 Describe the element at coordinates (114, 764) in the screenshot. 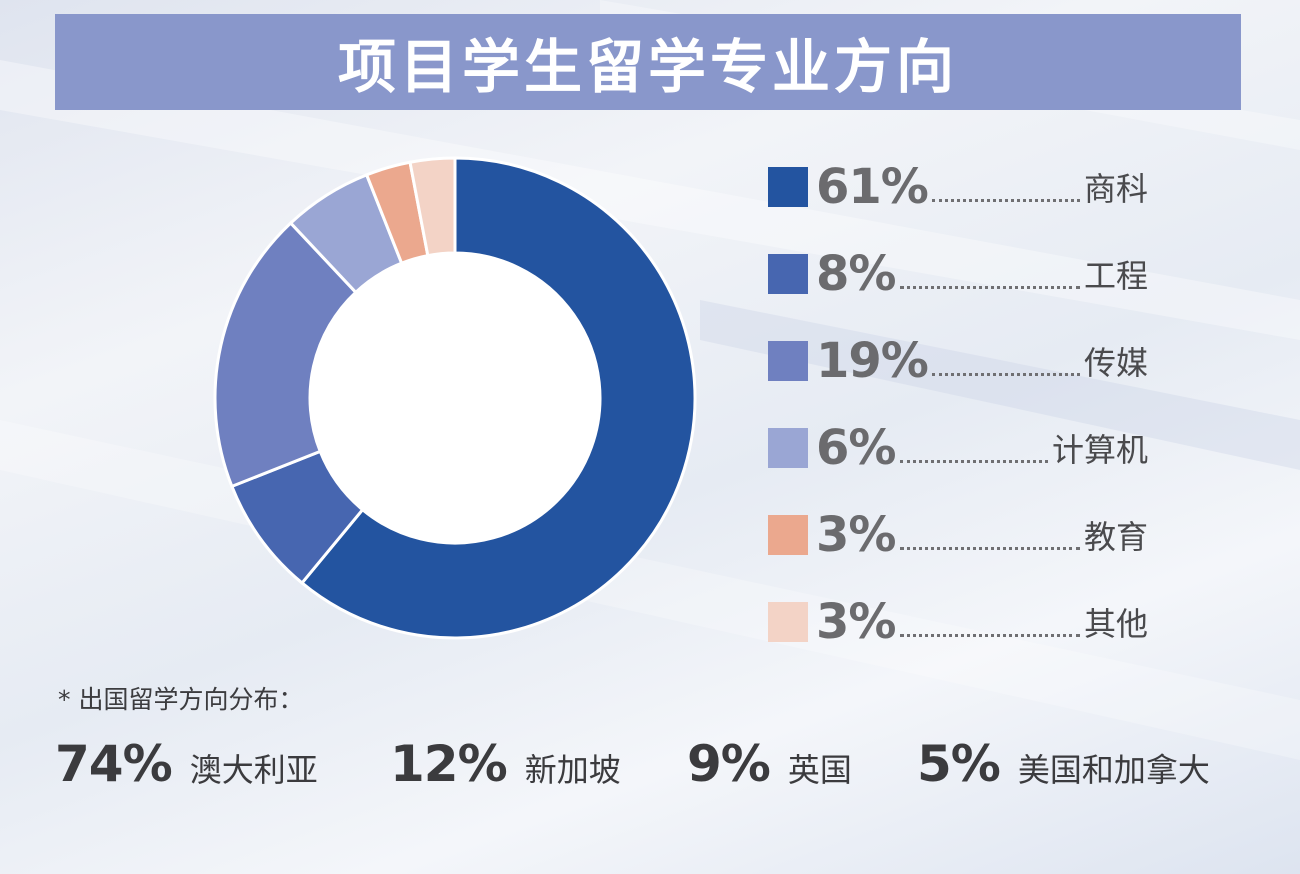

I see `distribution-percent: 74%` at that location.